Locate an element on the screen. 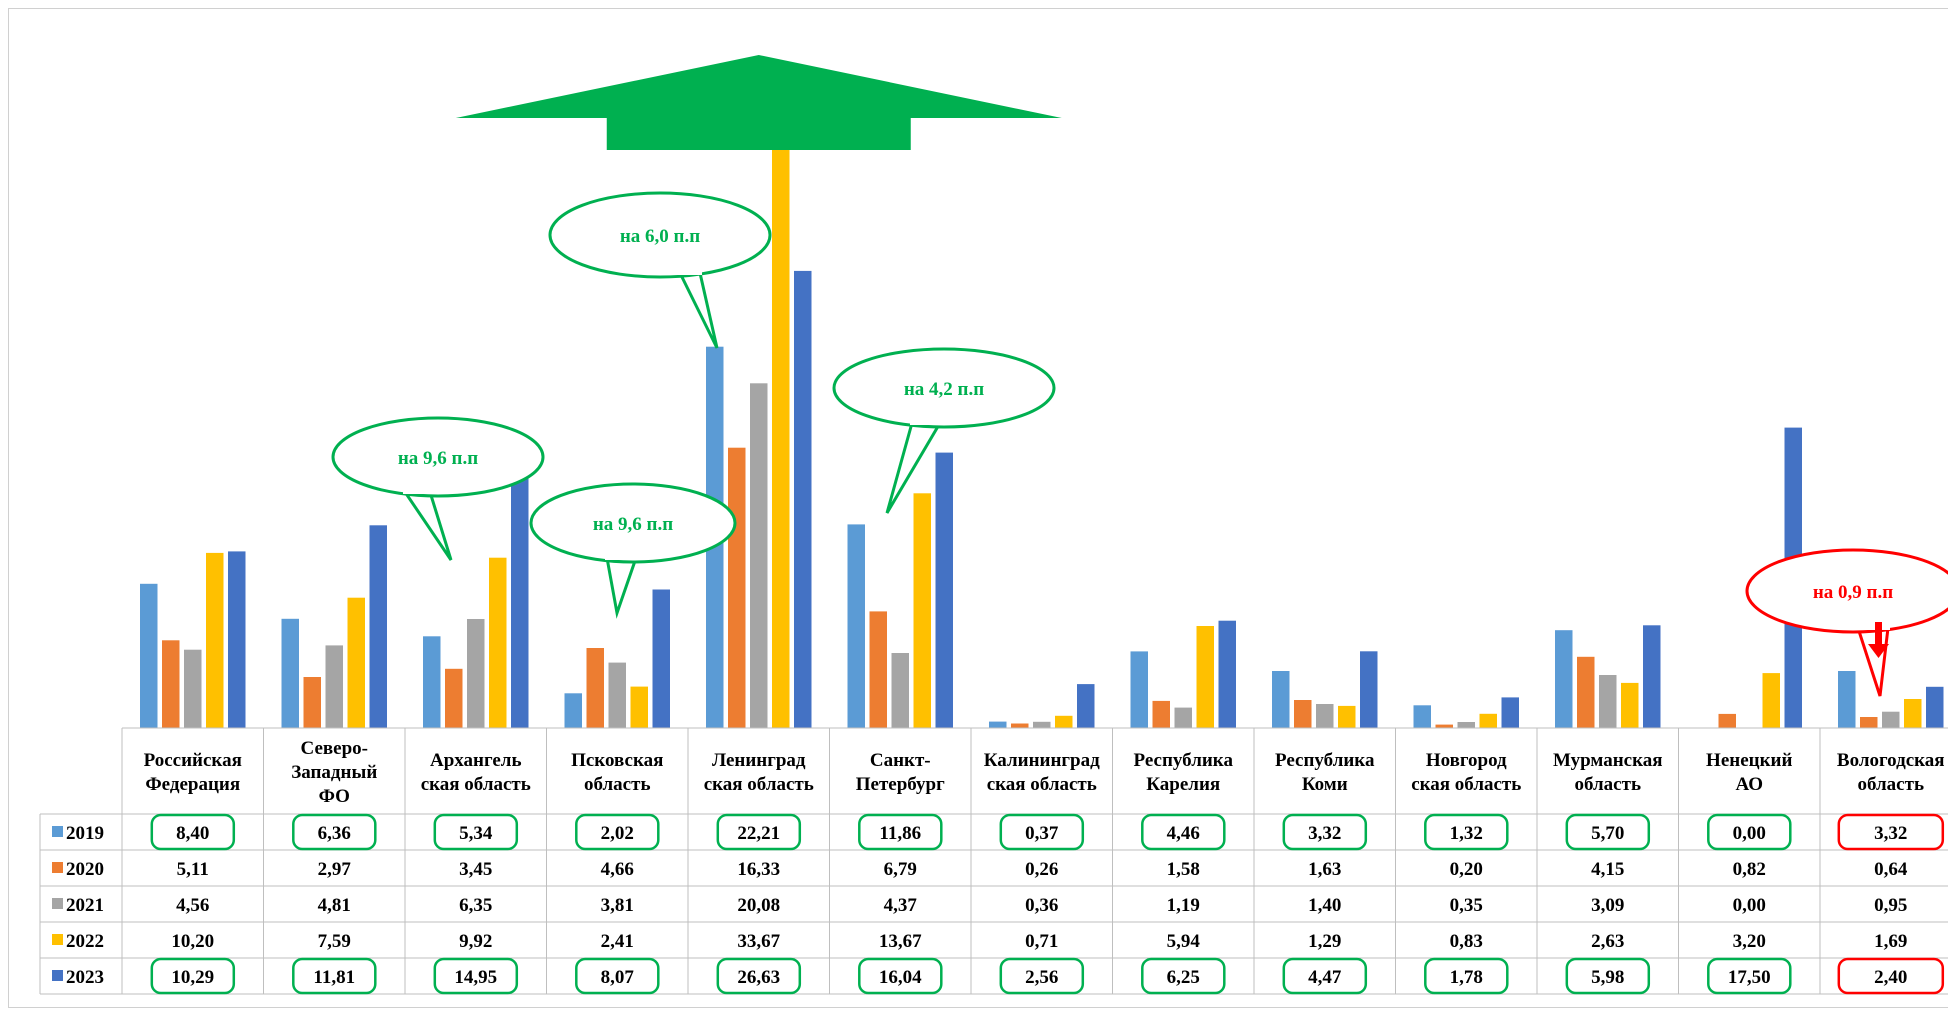 Image resolution: width=1948 pixels, height=1011 pixels. legend-label-2023: 2023 is located at coordinates (85, 977).